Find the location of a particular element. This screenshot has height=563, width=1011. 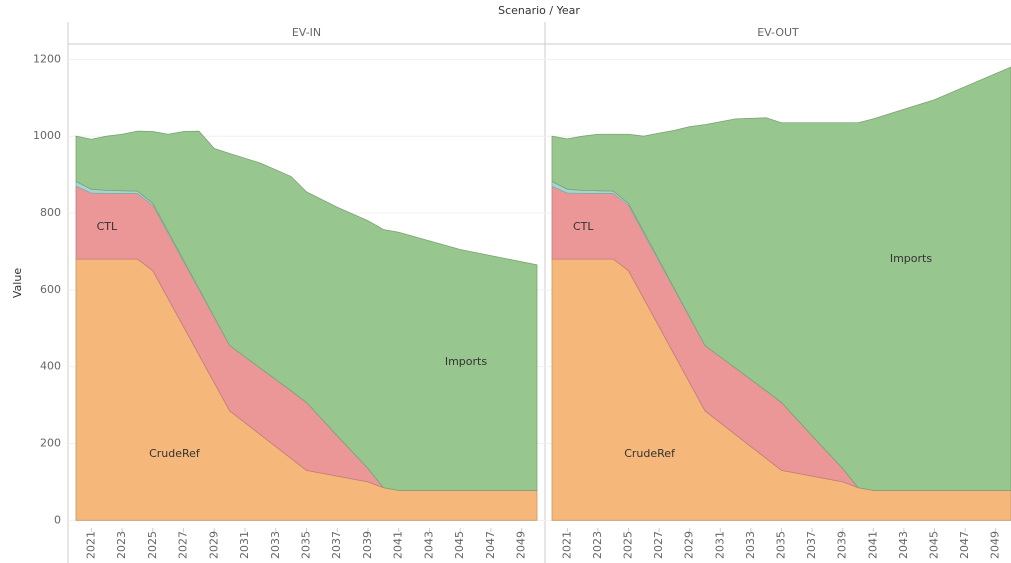

panel-title: EV-OUT is located at coordinates (778, 32).